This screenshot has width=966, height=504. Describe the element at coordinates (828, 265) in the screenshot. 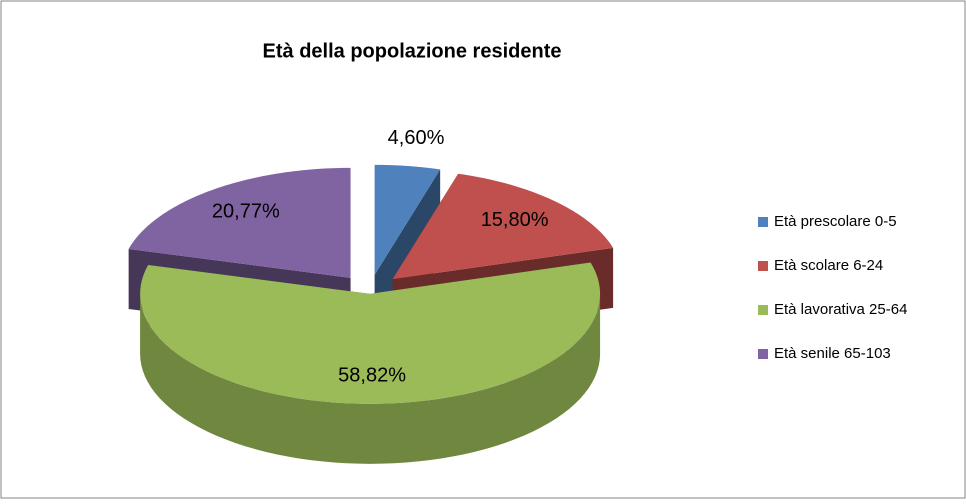

I see `legend-label: Età scolare 6-24` at that location.